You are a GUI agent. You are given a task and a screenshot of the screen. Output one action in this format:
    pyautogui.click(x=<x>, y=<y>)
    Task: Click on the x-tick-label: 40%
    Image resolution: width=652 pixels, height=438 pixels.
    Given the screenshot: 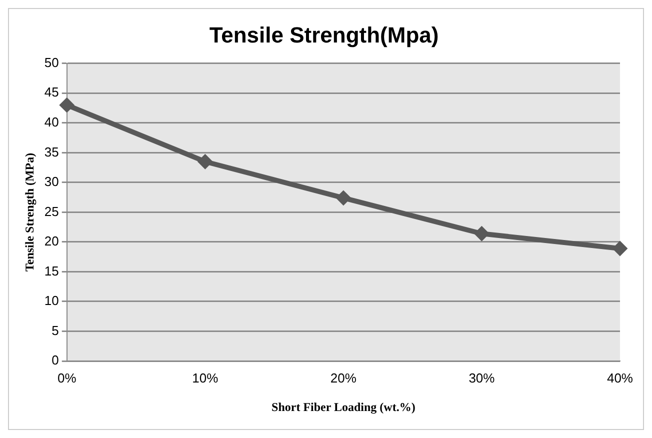 What is the action you would take?
    pyautogui.click(x=620, y=378)
    